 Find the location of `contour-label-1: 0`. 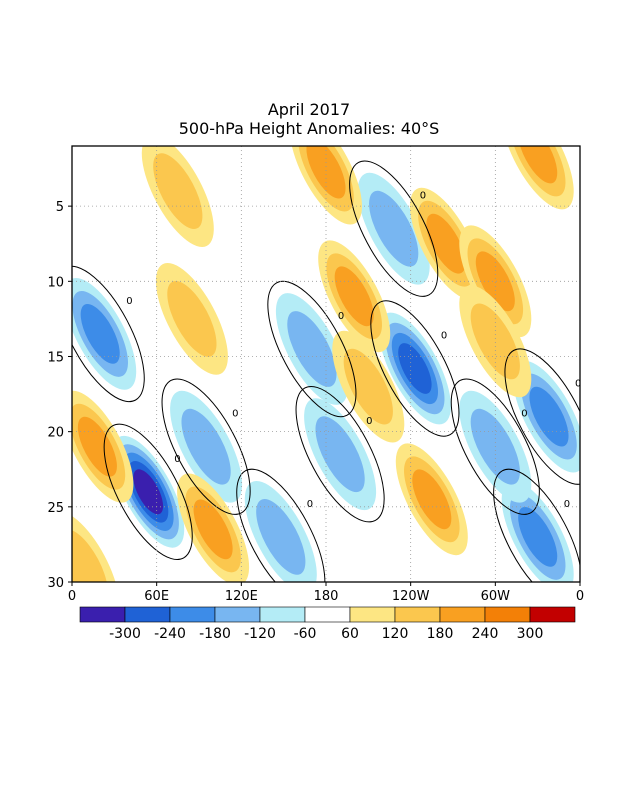

contour-label-1: 0 is located at coordinates (444, 336).